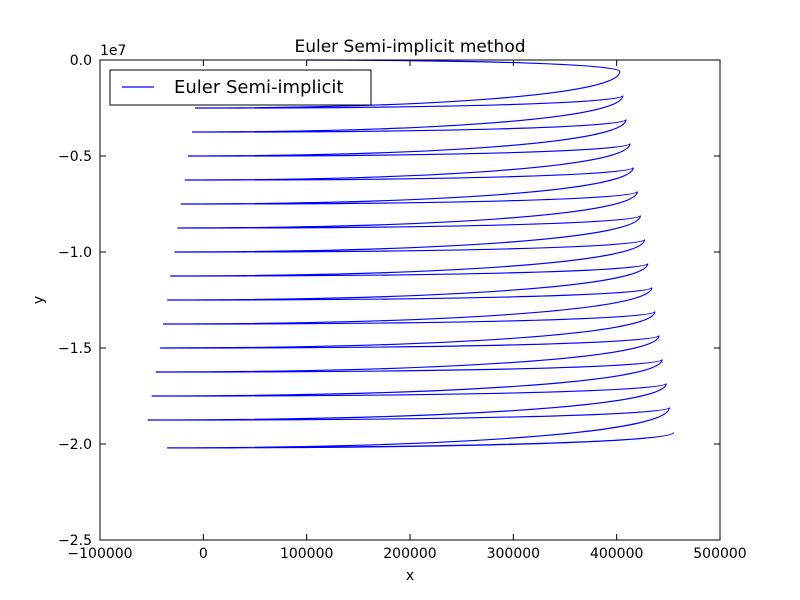  Describe the element at coordinates (75, 157) in the screenshot. I see `y-tick-label: −0.5` at that location.